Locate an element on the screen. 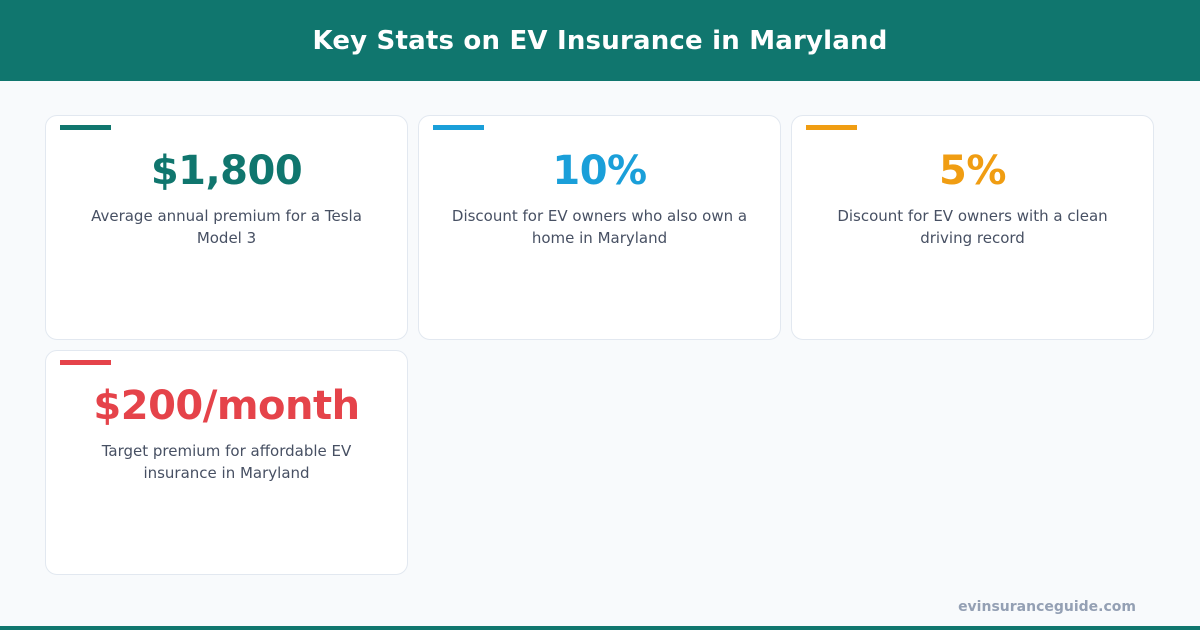 Image resolution: width=1200 pixels, height=630 pixels. header-banner: Key Stats on EV Insurance in Maryland is located at coordinates (600, 40).